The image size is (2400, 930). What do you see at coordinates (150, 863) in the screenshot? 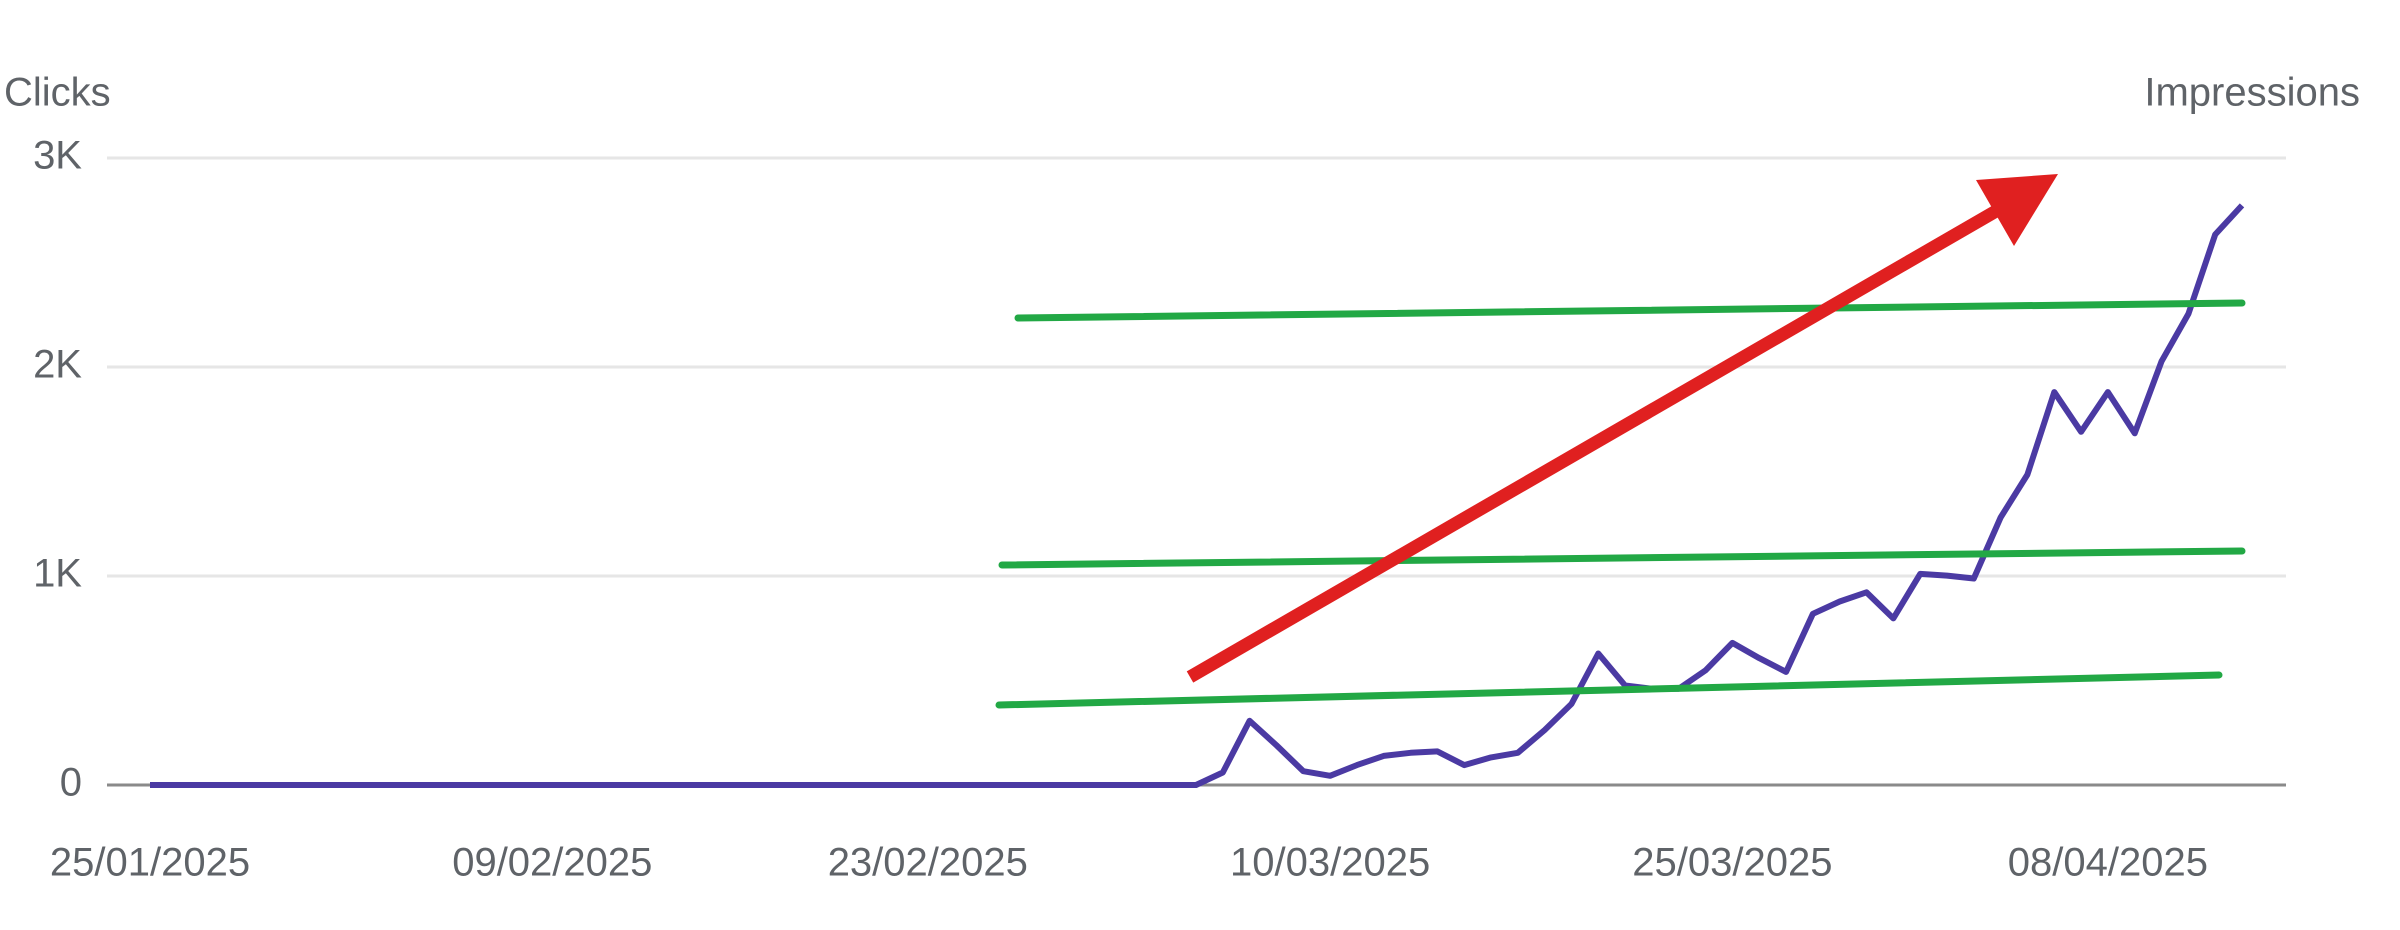
I see `x-tick-label: 25/01/2025` at bounding box center [150, 863].